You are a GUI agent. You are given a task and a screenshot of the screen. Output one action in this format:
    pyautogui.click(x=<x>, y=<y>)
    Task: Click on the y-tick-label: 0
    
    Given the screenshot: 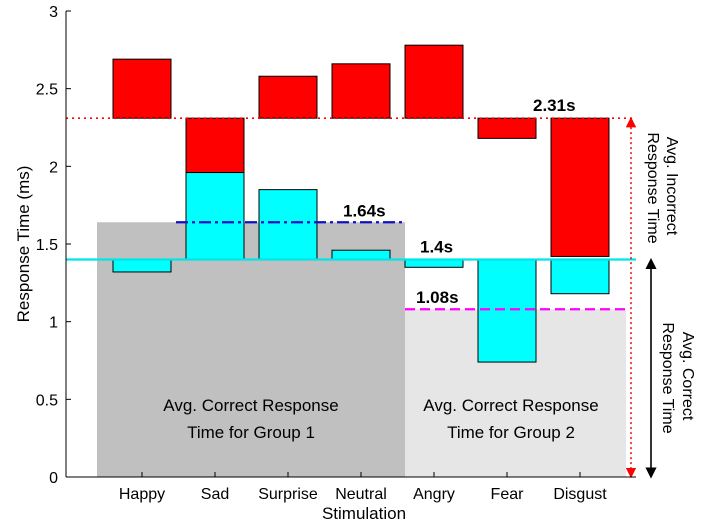 What is the action you would take?
    pyautogui.click(x=53, y=478)
    